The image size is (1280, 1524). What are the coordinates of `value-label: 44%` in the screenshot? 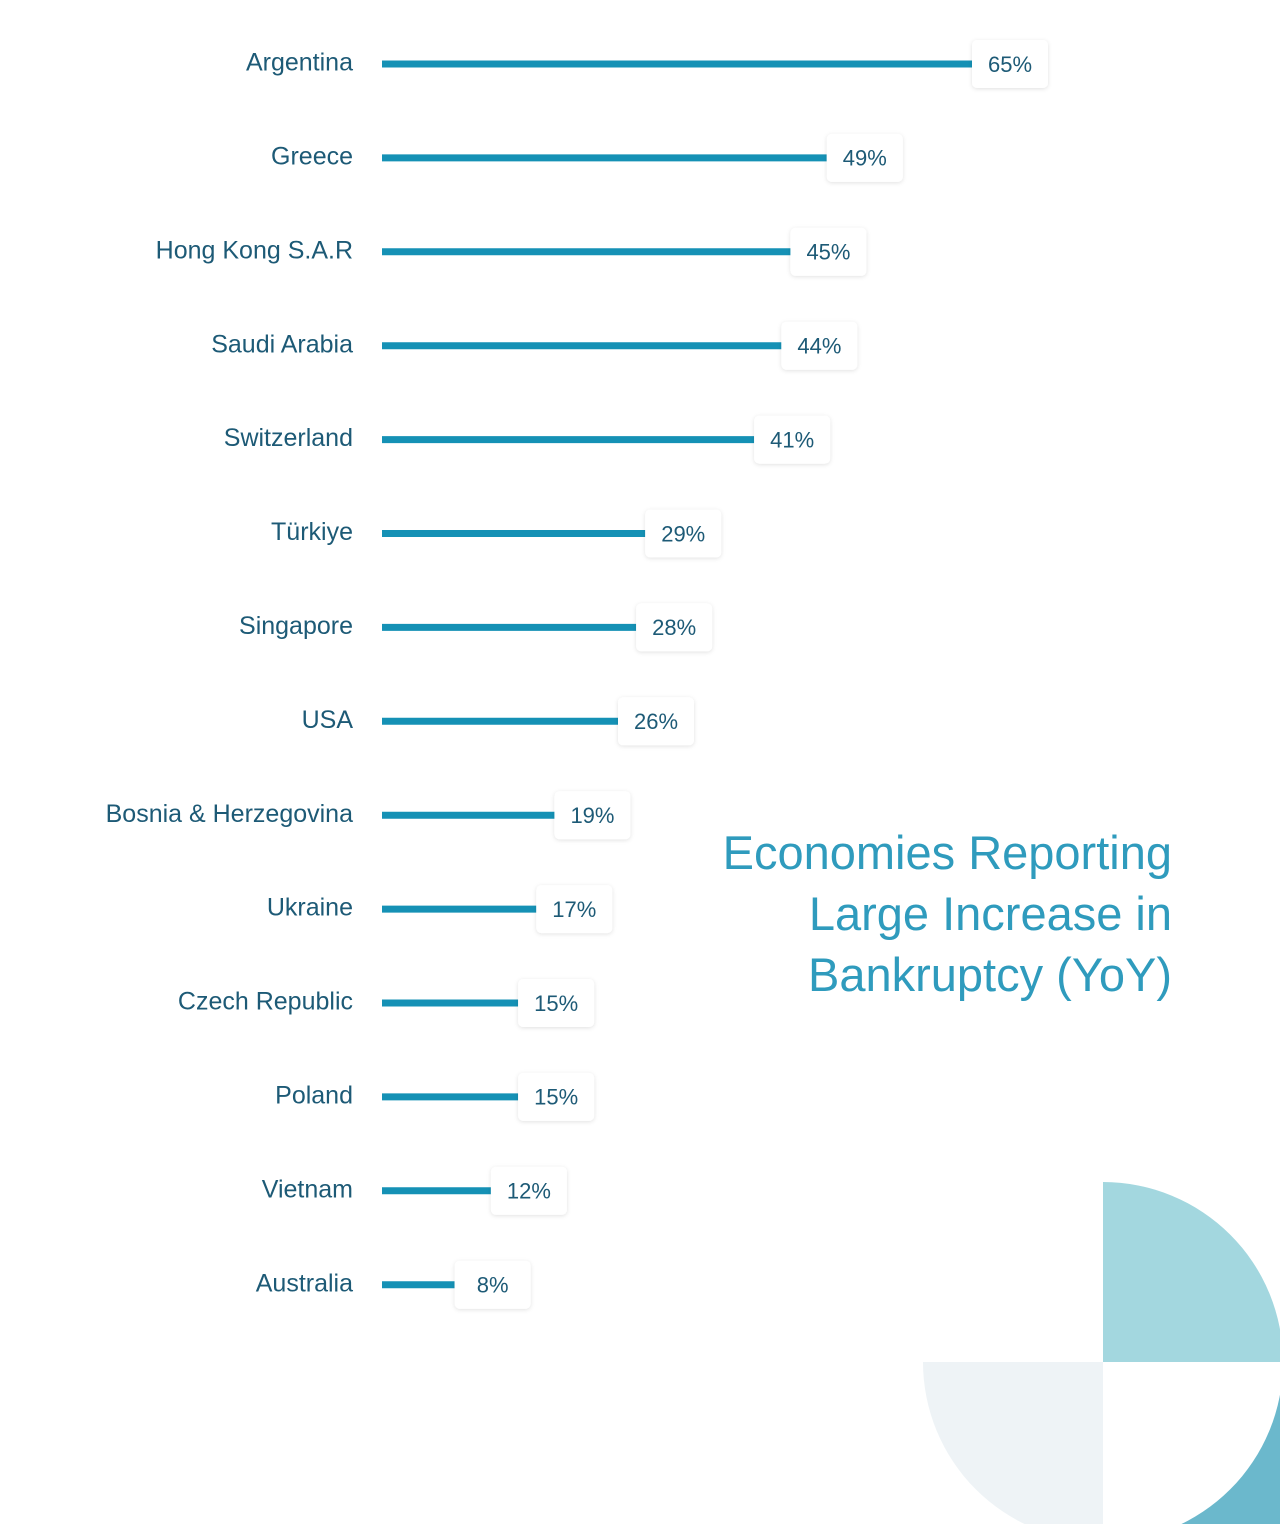 It's located at (819, 346).